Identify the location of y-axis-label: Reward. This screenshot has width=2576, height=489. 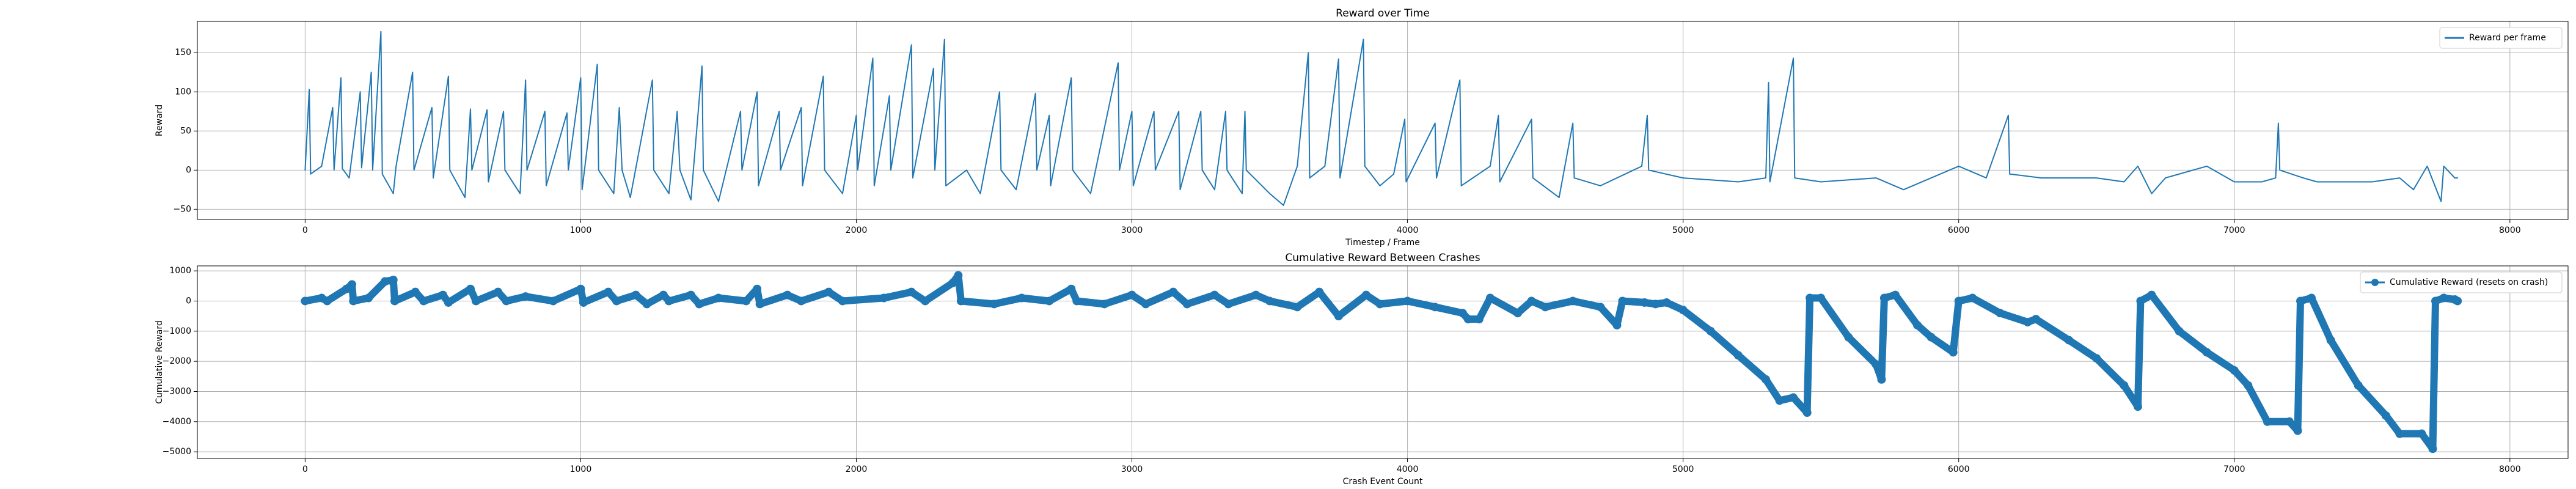
(159, 120).